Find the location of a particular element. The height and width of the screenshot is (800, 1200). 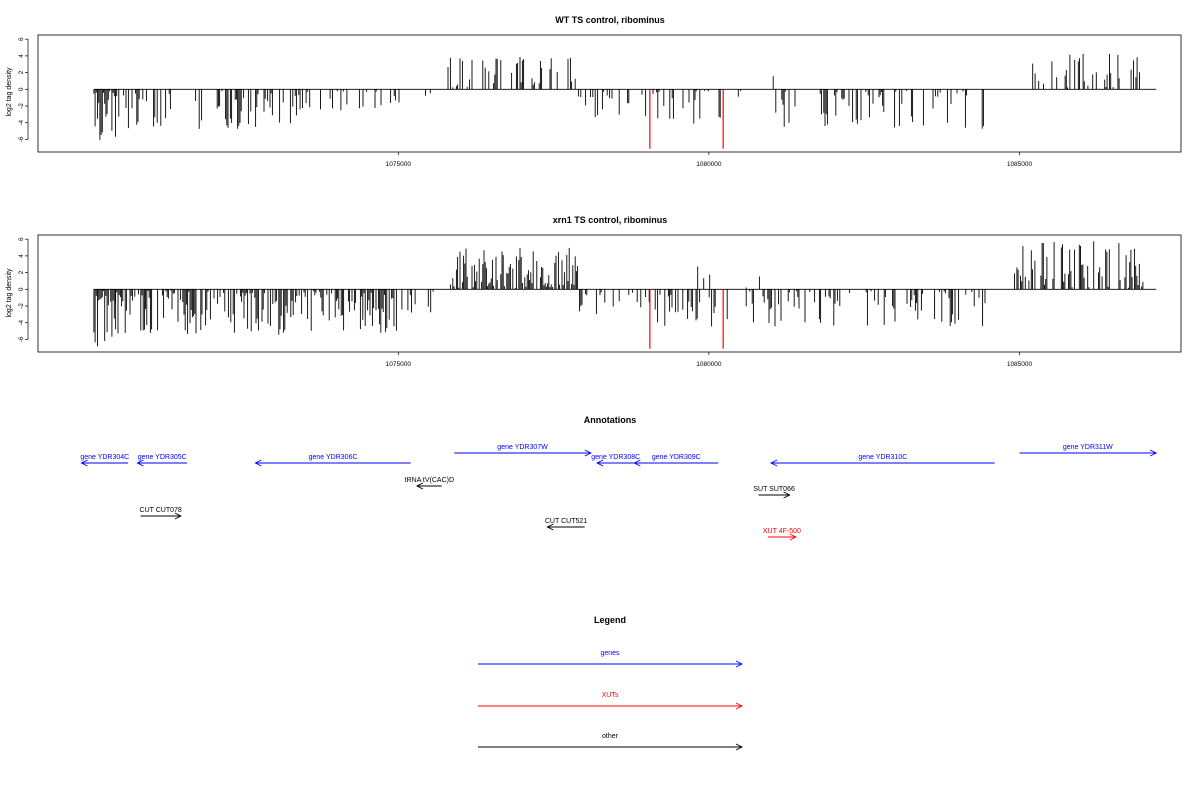

xrn1-x-axis: 1075000 1080000 1085000 is located at coordinates (709, 360).